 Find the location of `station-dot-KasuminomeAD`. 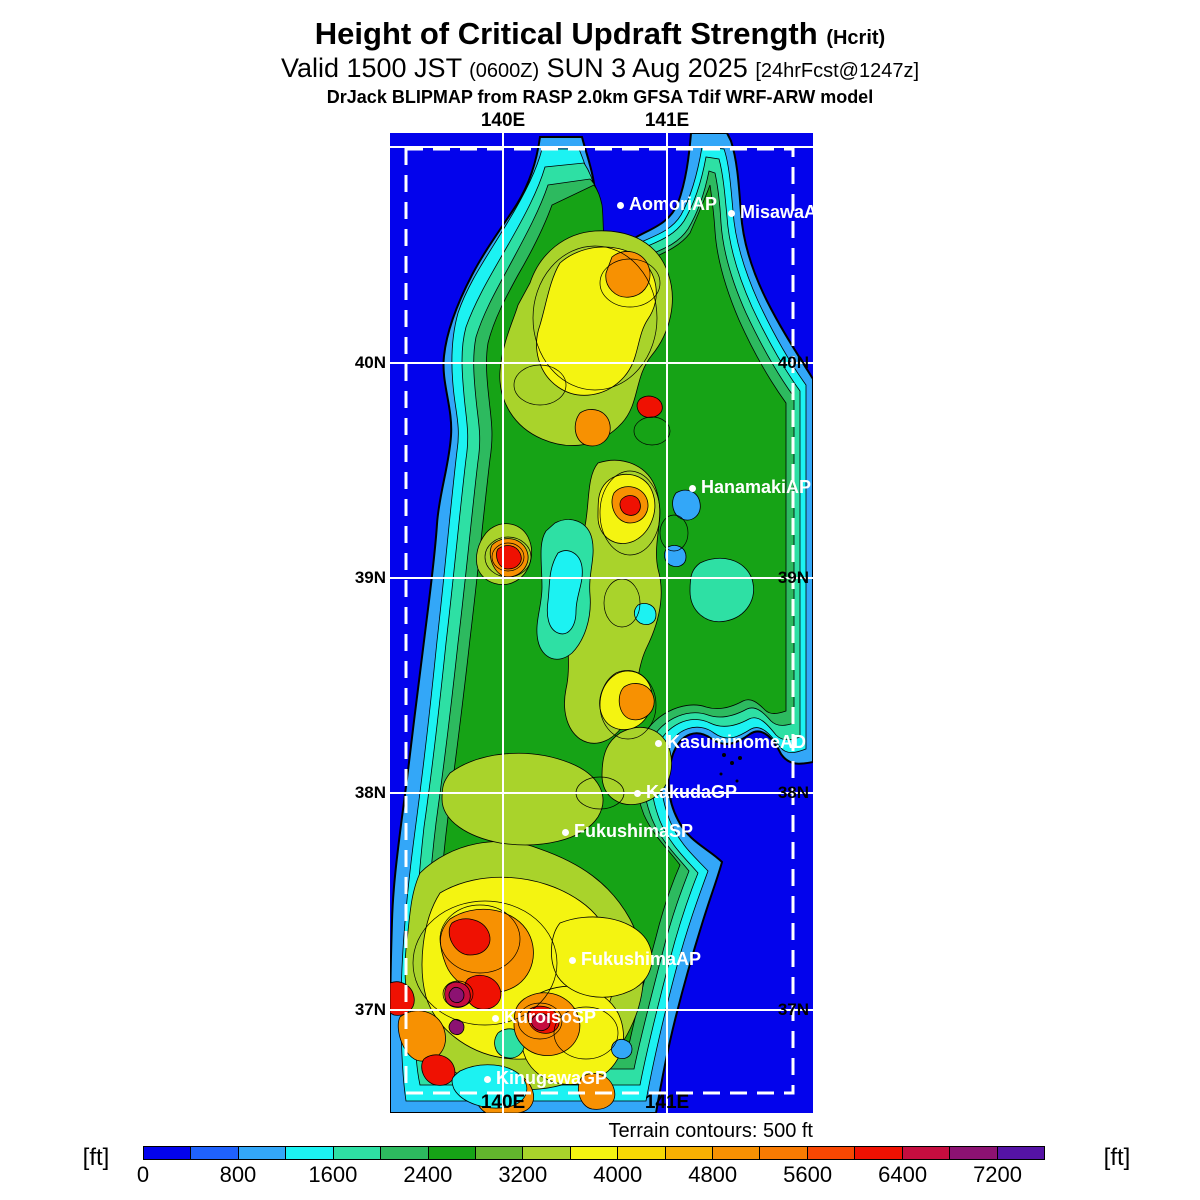

station-dot-KasuminomeAD is located at coordinates (658, 743).